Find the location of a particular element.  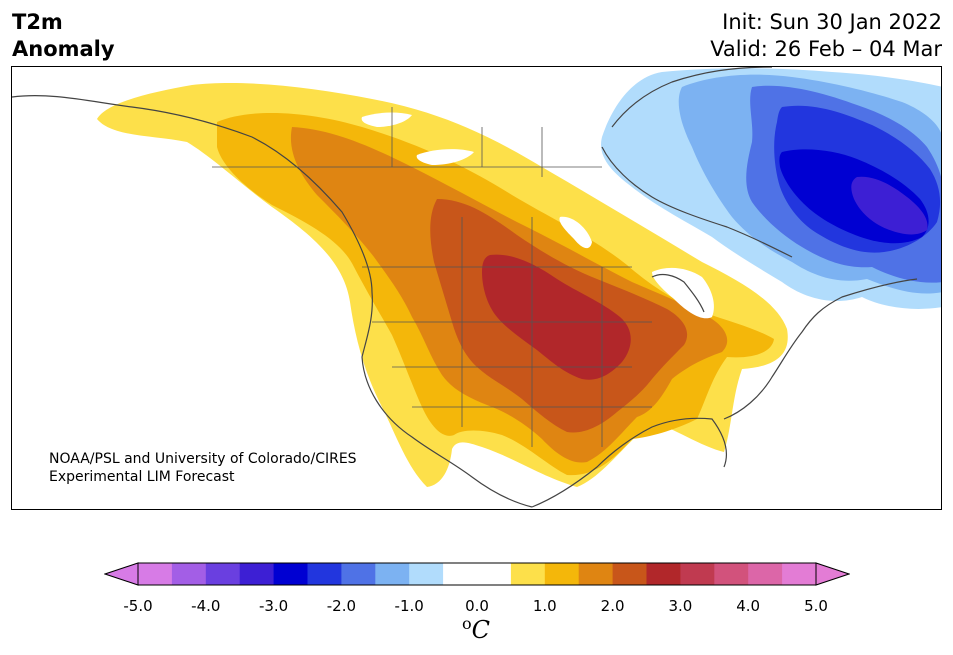

colorbar-tick-label: -1.0 is located at coordinates (409, 606).